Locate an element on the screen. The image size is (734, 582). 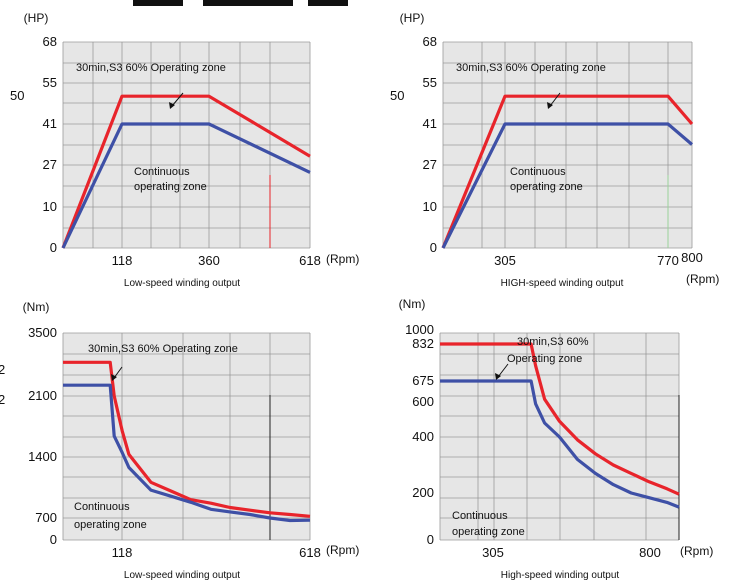
zone-annotation: Operating zone is located at coordinates (544, 359).